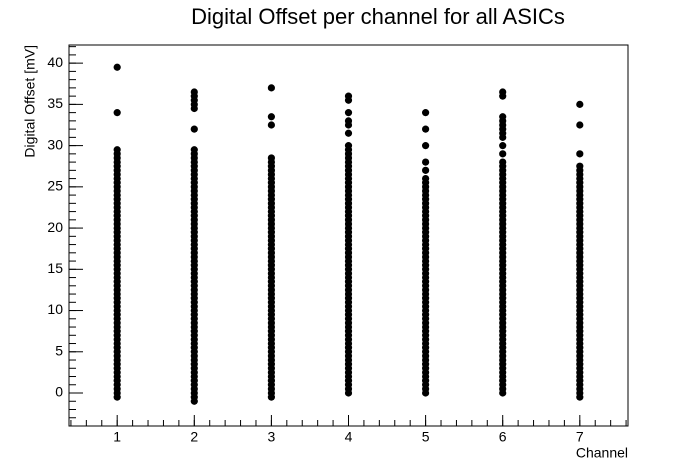 The width and height of the screenshot is (698, 474). Describe the element at coordinates (580, 437) in the screenshot. I see `x-tick-label: 7` at that location.